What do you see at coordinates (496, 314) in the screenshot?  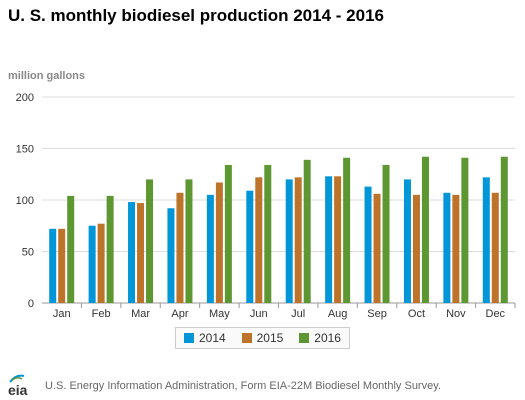 I see `x-tick-label: Dec` at bounding box center [496, 314].